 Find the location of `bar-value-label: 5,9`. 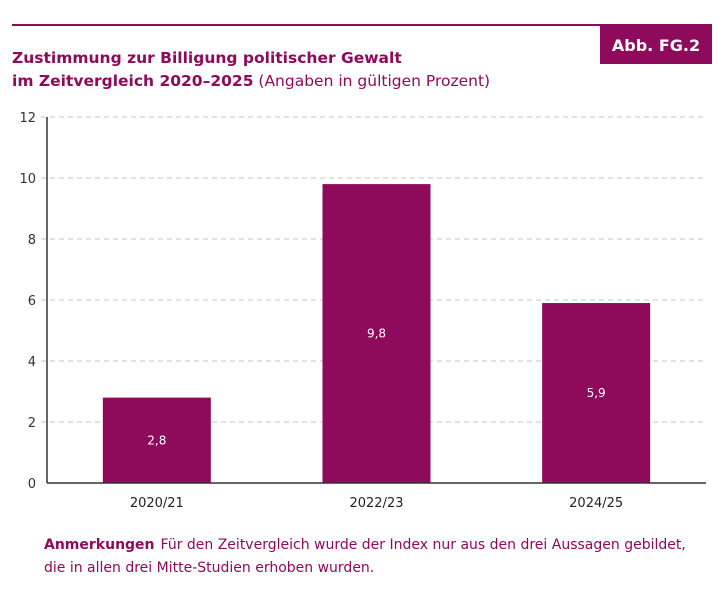

bar-value-label: 5,9 is located at coordinates (596, 393).